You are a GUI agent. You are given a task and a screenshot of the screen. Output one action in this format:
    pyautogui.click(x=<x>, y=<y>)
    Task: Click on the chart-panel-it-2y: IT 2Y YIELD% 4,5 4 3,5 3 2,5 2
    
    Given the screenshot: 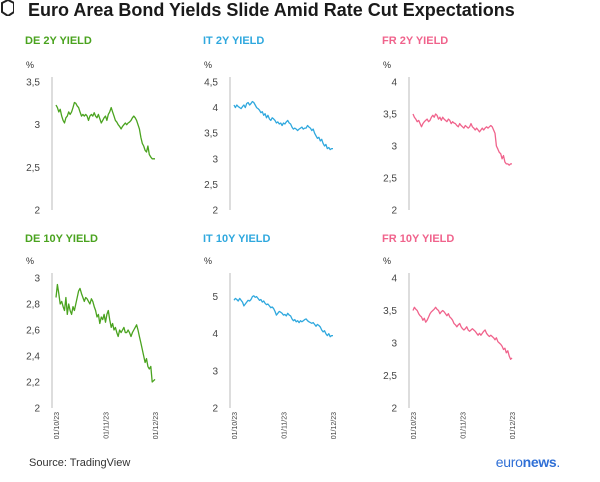 What is the action you would take?
    pyautogui.click(x=268, y=126)
    